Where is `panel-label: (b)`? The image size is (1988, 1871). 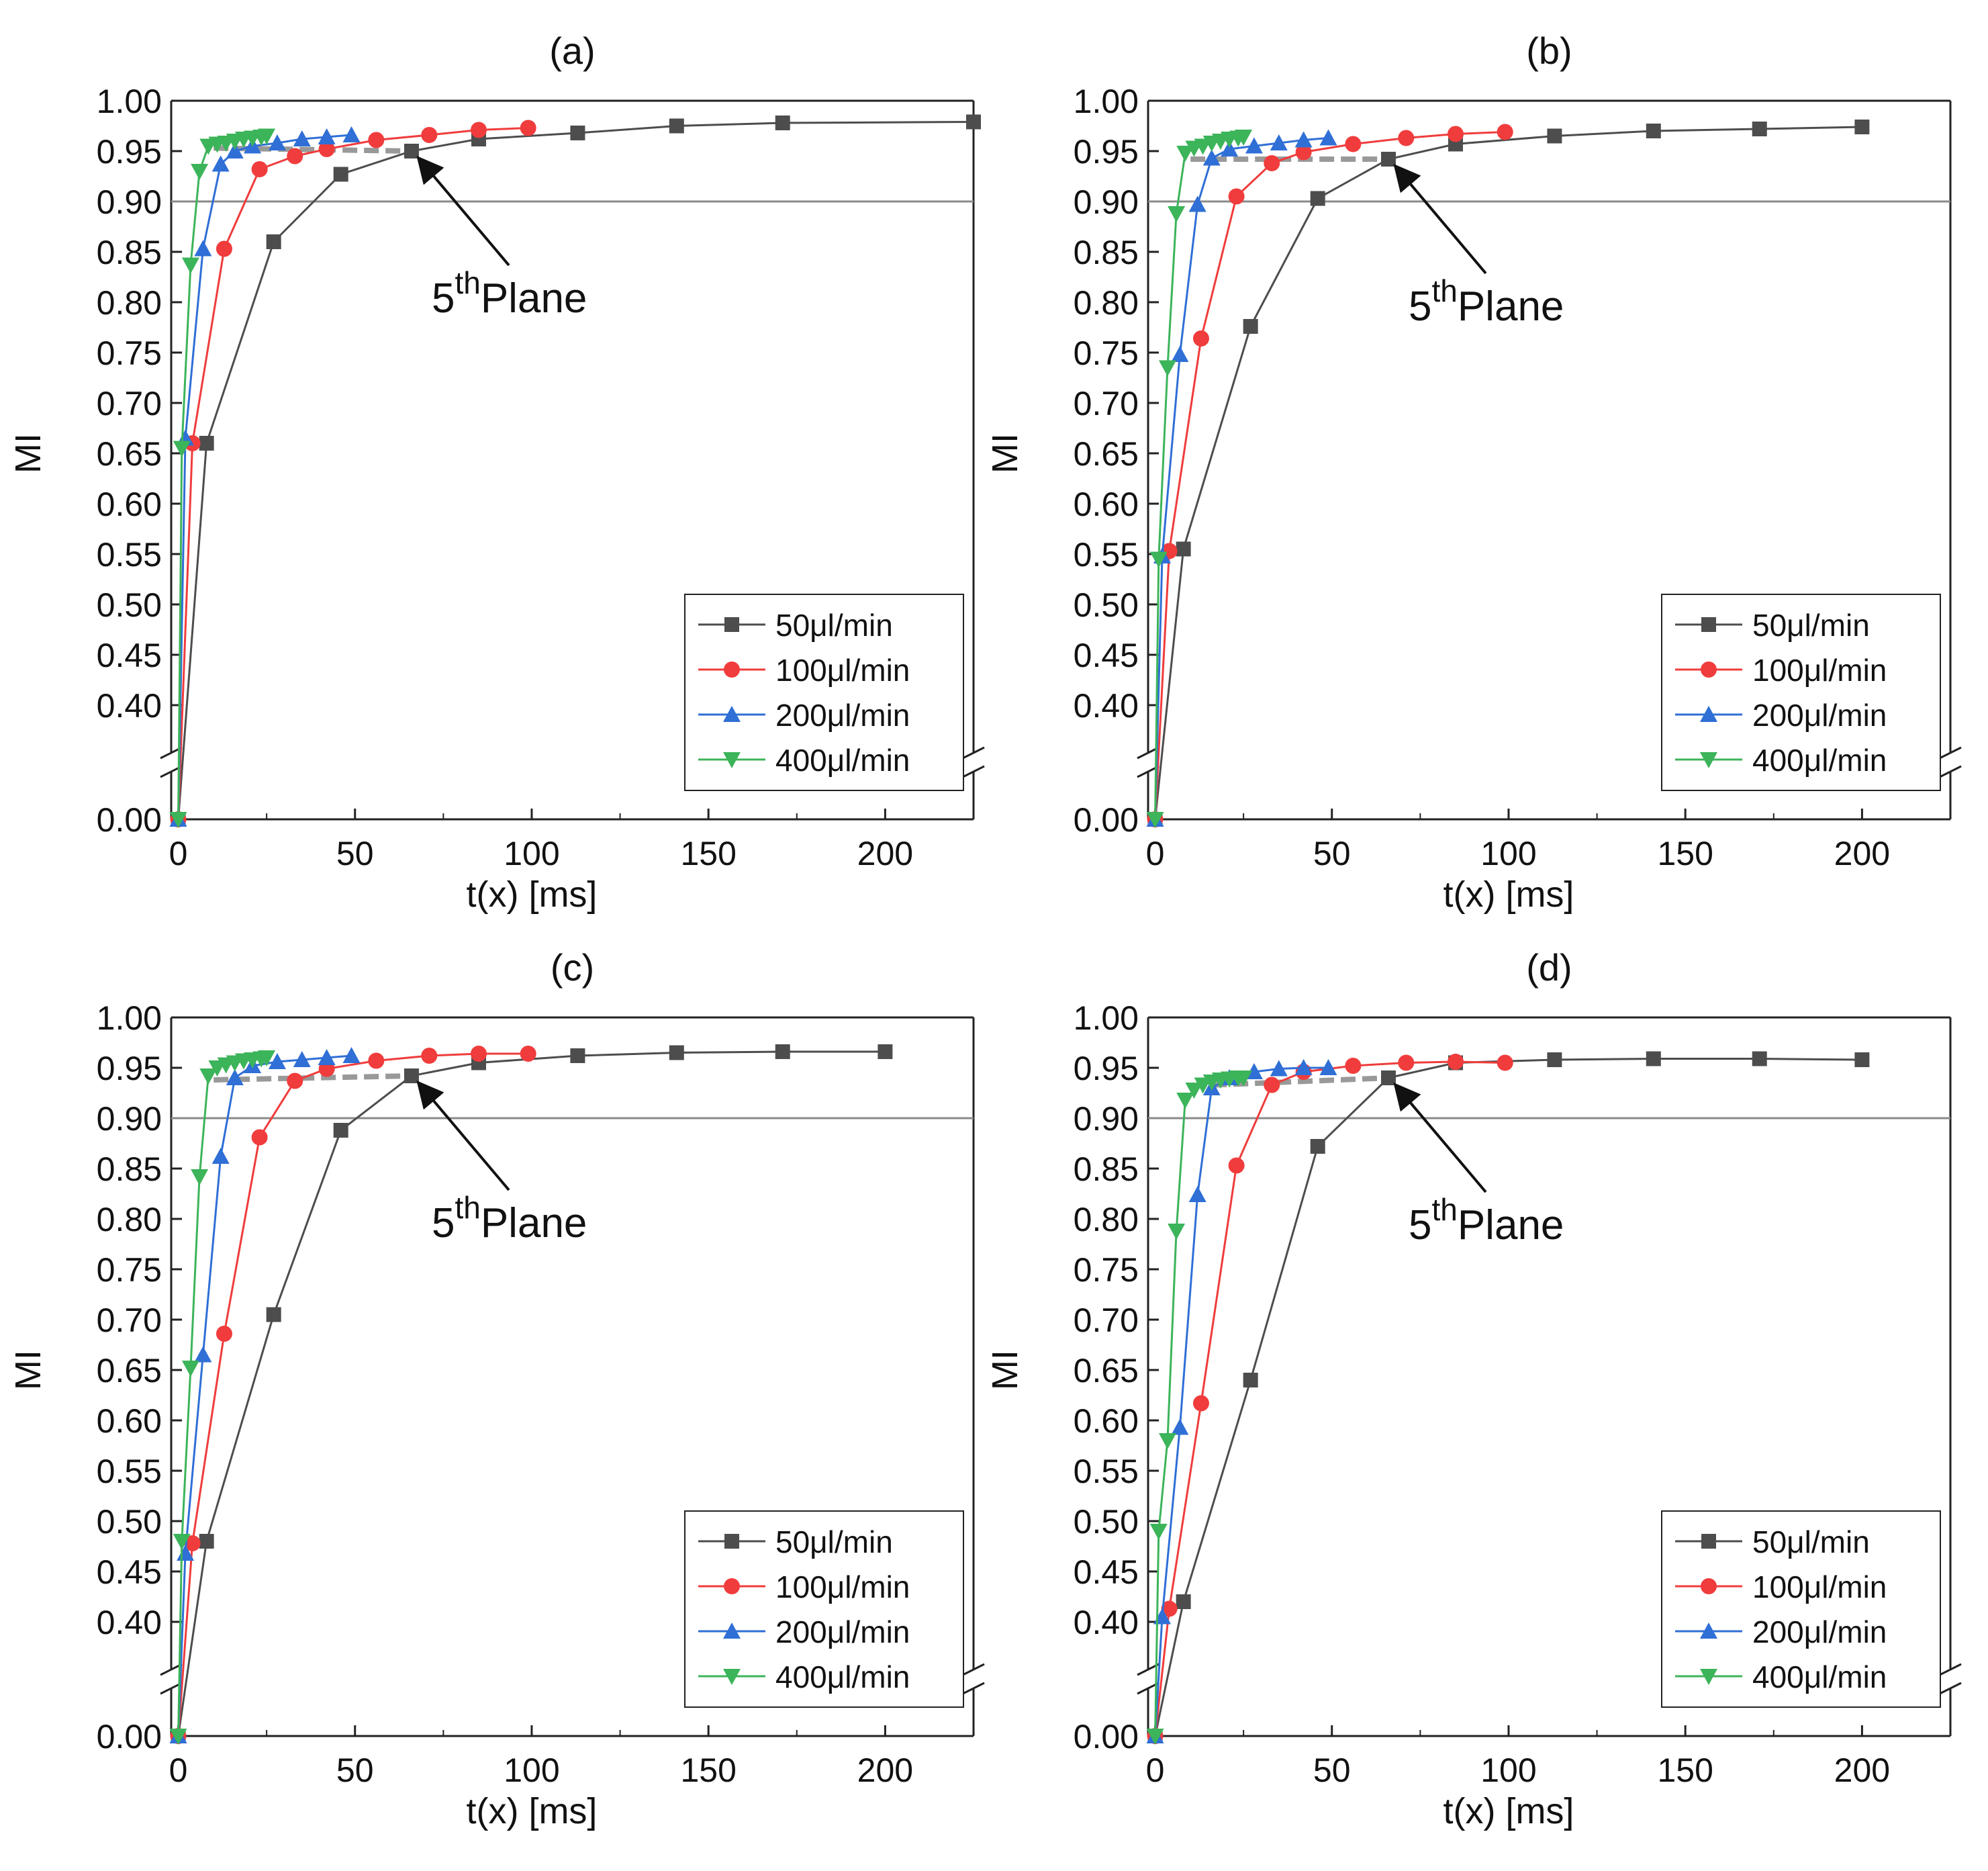
panel-label: (b) is located at coordinates (1549, 51).